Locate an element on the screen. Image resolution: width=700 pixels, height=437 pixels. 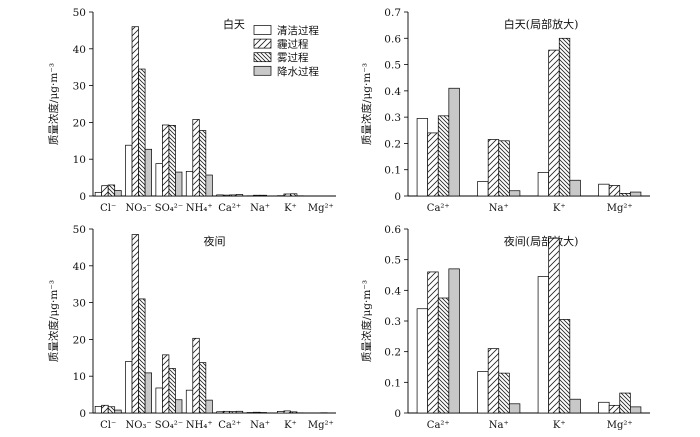
y-tick-label: 0.1 is located at coordinates (392, 171).